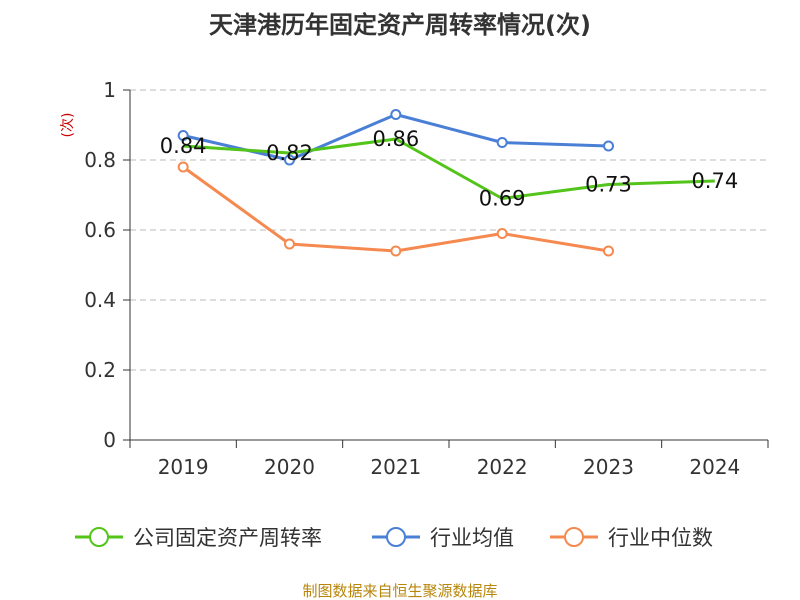 The width and height of the screenshot is (800, 600). What do you see at coordinates (714, 467) in the screenshot?
I see `x-tick-label: 2024` at bounding box center [714, 467].